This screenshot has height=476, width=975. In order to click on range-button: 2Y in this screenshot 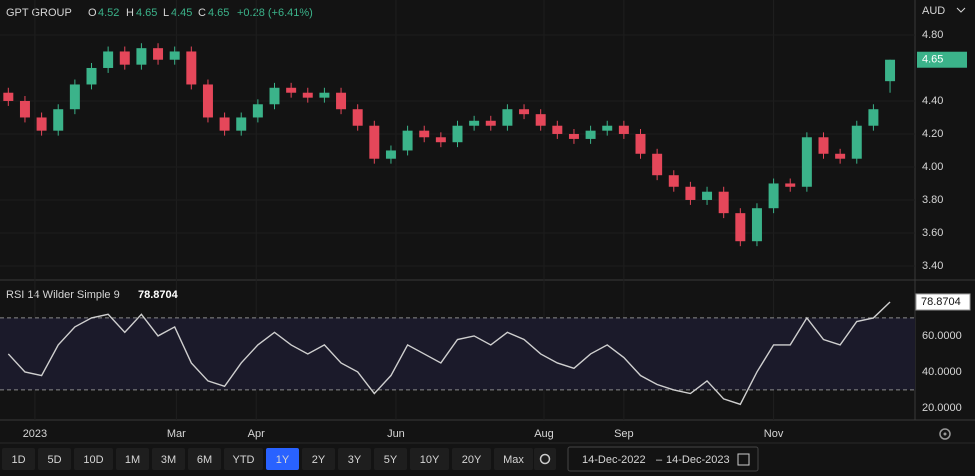, I will do `click(318, 459)`.